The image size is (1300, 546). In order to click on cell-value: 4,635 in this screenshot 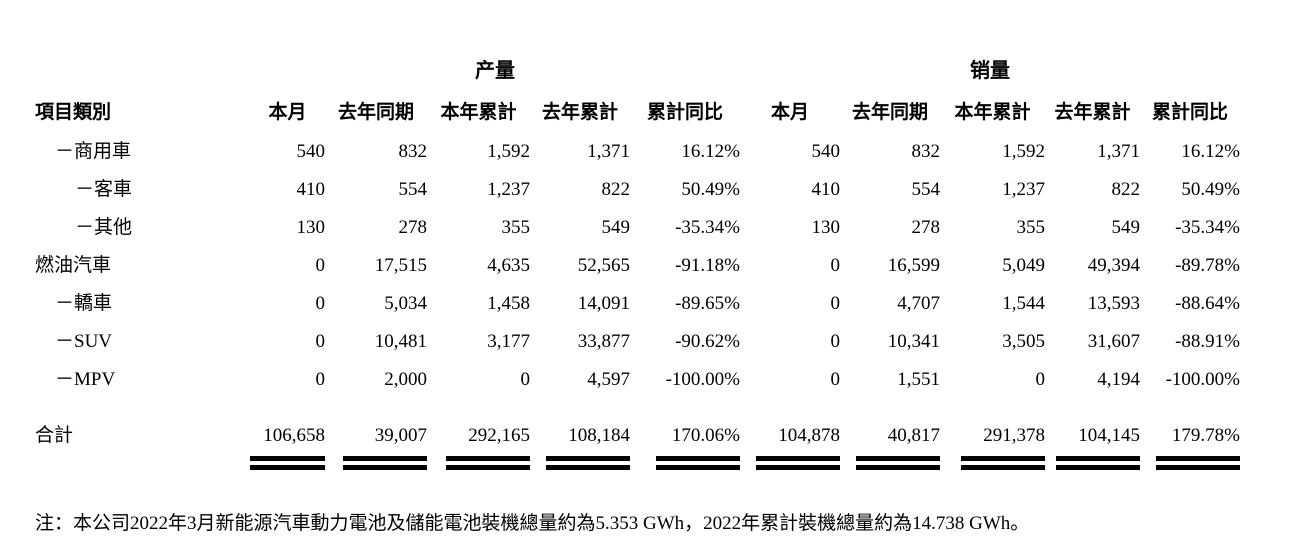, I will do `click(508, 265)`.